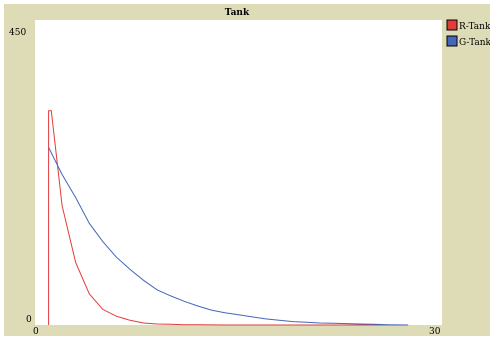 The width and height of the screenshot is (490, 341). Describe the element at coordinates (435, 332) in the screenshot. I see `x-tick-max: 30` at that location.